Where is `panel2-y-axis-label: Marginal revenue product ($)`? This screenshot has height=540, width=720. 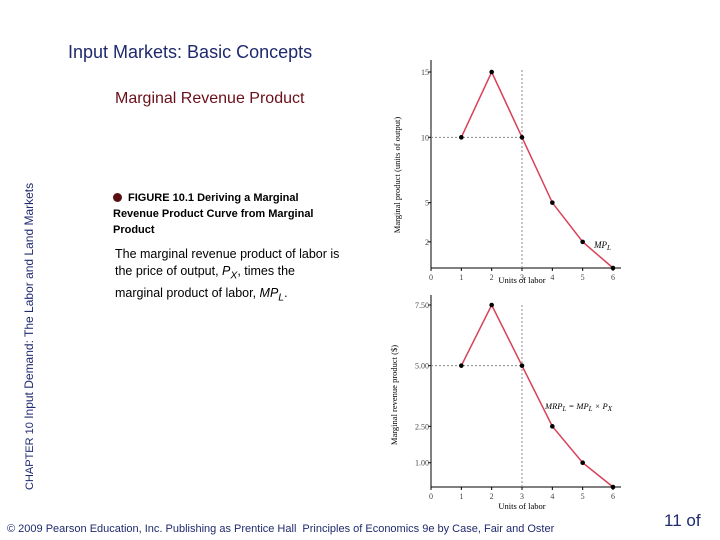 panel2-y-axis-label: Marginal revenue product ($) is located at coordinates (394, 395).